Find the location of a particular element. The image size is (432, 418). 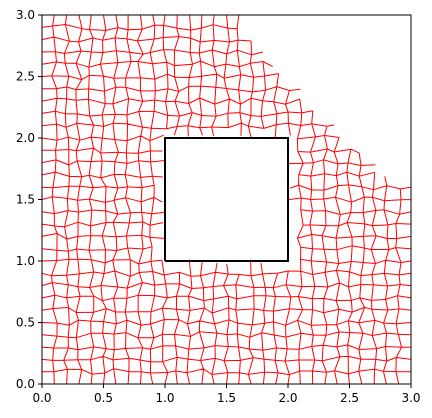

x-tick-label: 0.0 is located at coordinates (41, 398).